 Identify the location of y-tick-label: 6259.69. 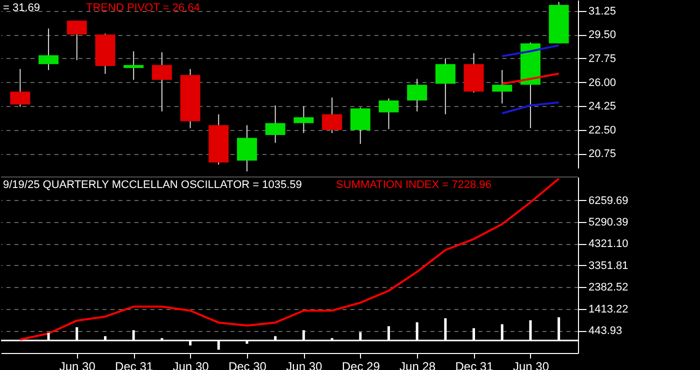
(608, 200).